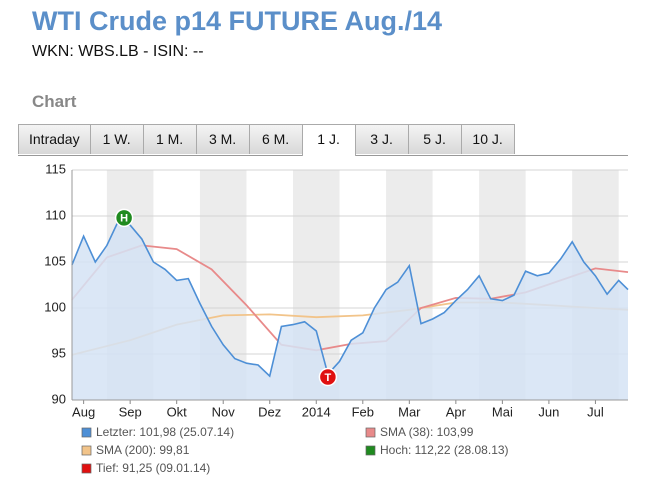 The image size is (661, 488). What do you see at coordinates (83, 411) in the screenshot?
I see `x-tick-label: Aug` at bounding box center [83, 411].